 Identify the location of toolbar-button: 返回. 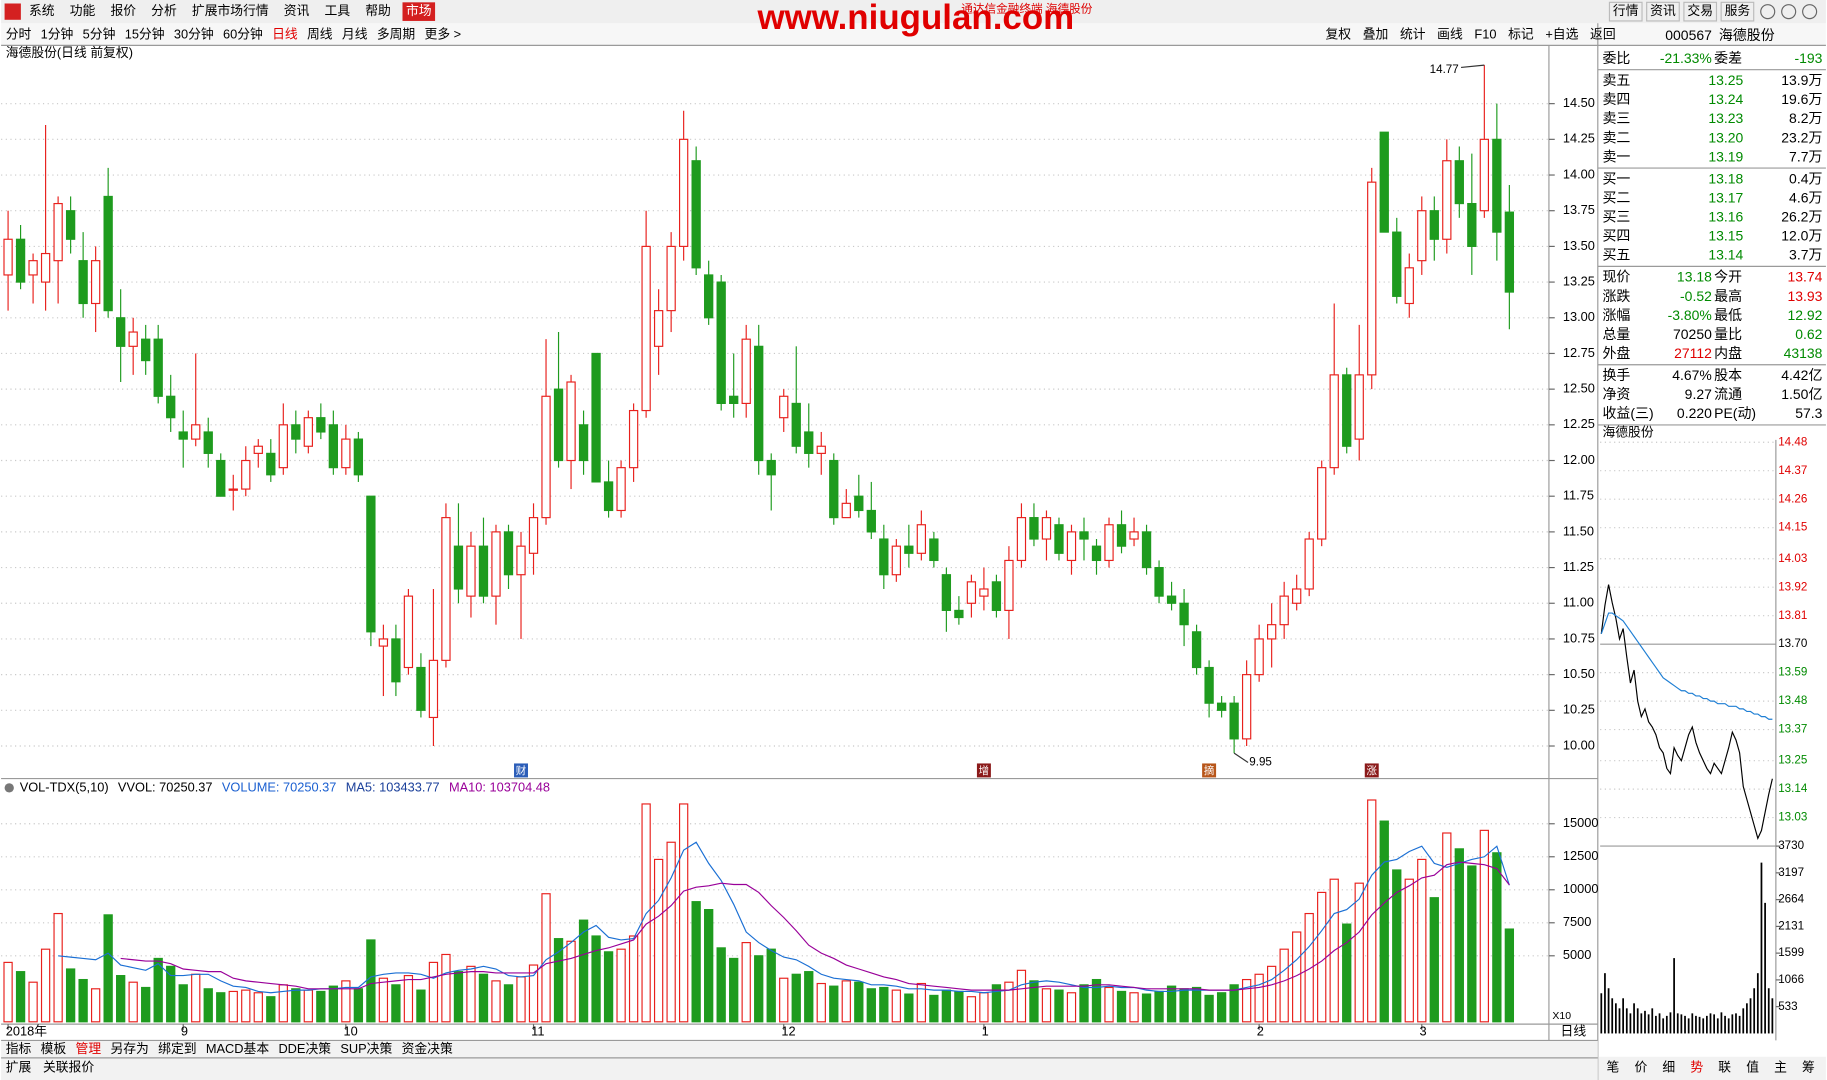
(1603, 33).